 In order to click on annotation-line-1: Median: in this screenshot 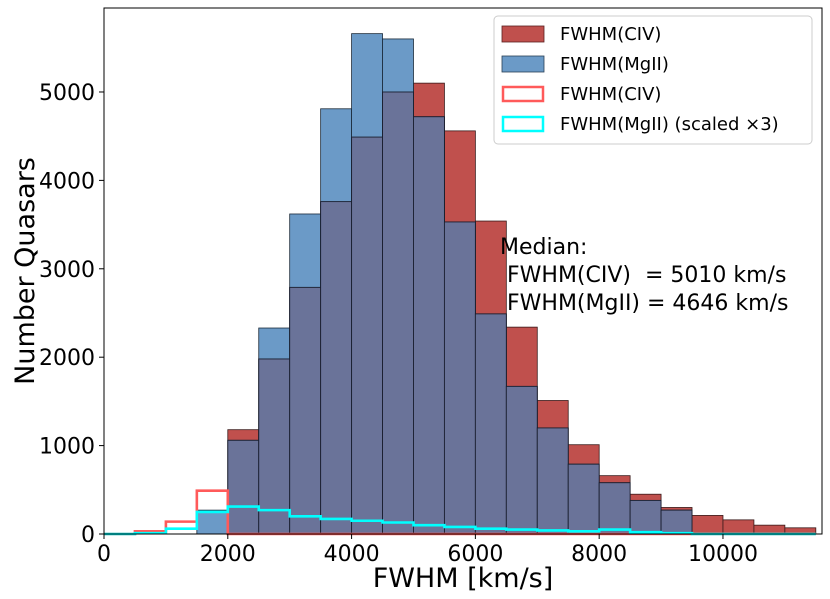, I will do `click(543, 247)`.